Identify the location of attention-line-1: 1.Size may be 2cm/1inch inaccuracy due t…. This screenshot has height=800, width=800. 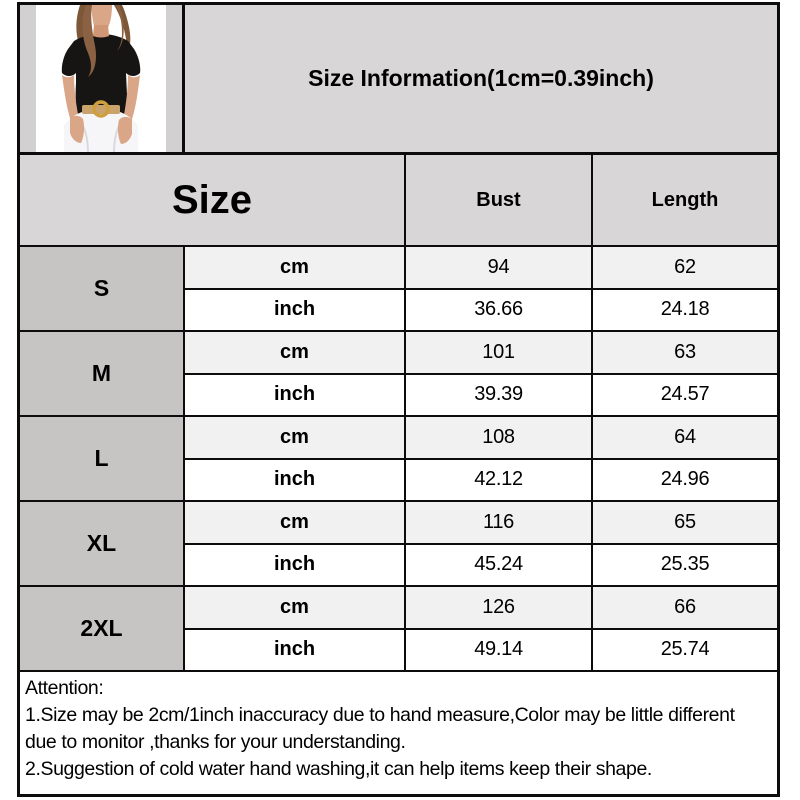
(380, 728).